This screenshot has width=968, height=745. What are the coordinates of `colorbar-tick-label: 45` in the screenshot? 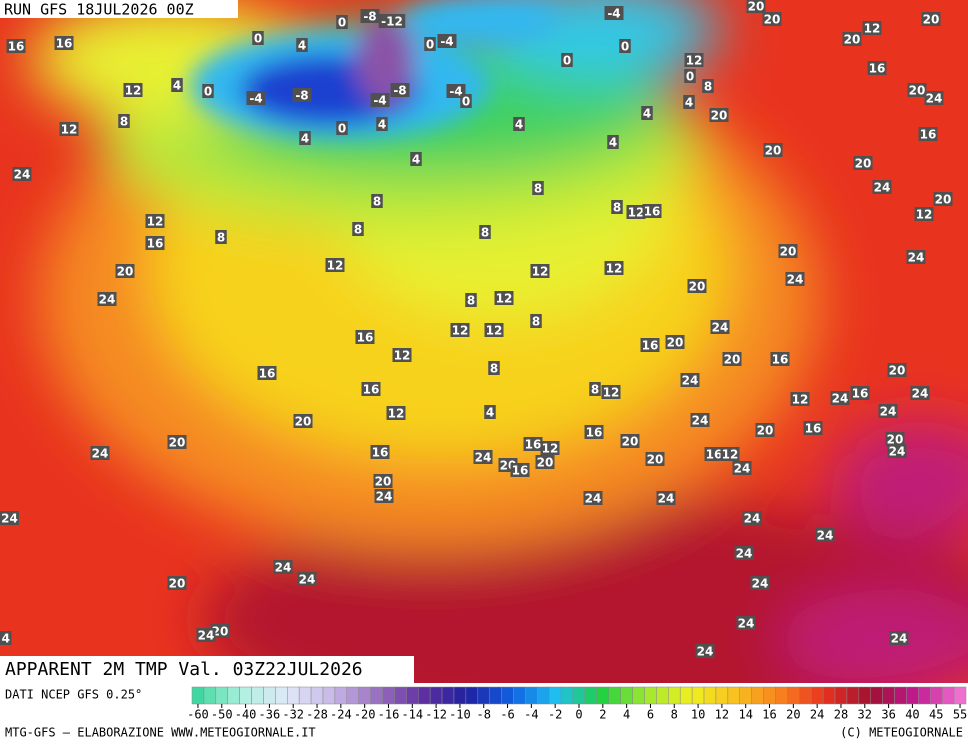 It's located at (936, 715).